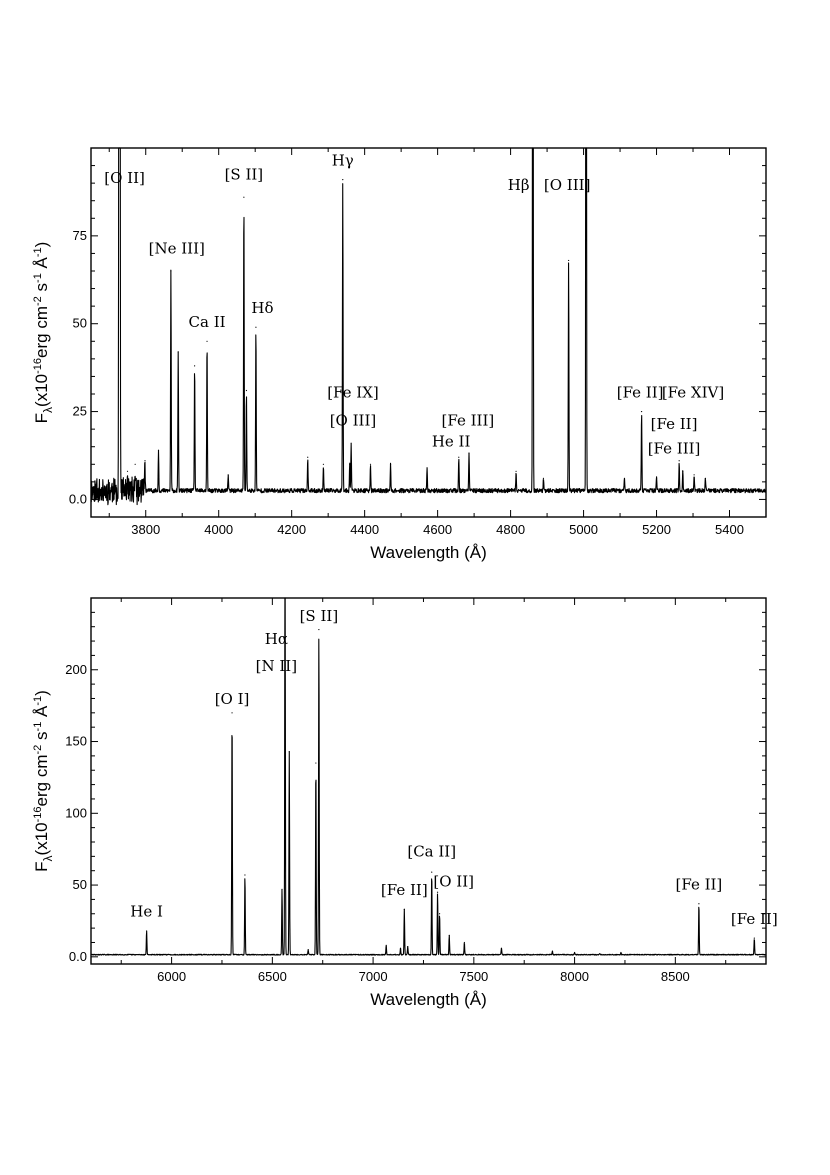 This screenshot has width=830, height=1175. What do you see at coordinates (80, 235) in the screenshot?
I see `y-tick-label: 75` at bounding box center [80, 235].